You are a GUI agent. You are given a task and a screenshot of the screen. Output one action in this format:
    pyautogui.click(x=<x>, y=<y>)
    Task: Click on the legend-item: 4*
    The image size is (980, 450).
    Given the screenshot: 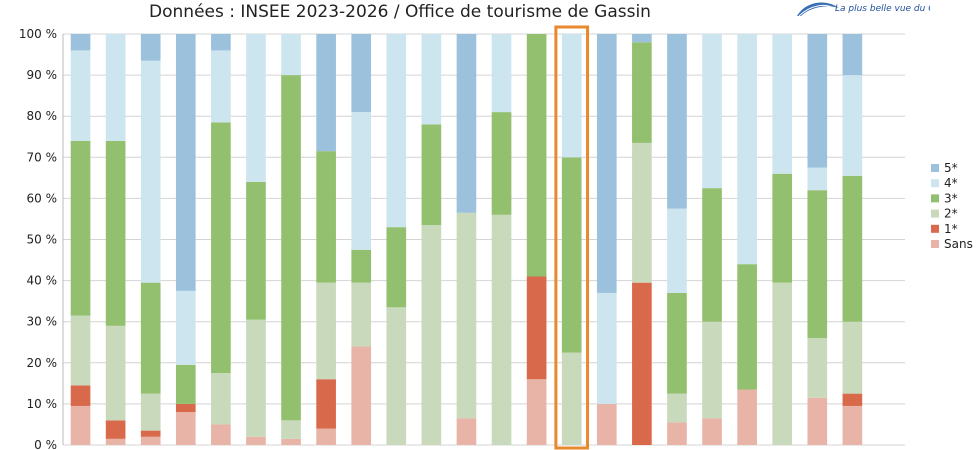 What is the action you would take?
    pyautogui.click(x=944, y=183)
    